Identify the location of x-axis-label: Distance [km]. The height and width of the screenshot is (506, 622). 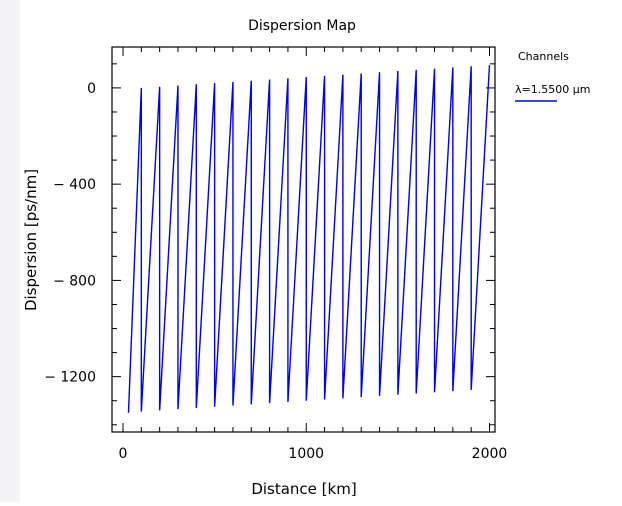
(303, 489).